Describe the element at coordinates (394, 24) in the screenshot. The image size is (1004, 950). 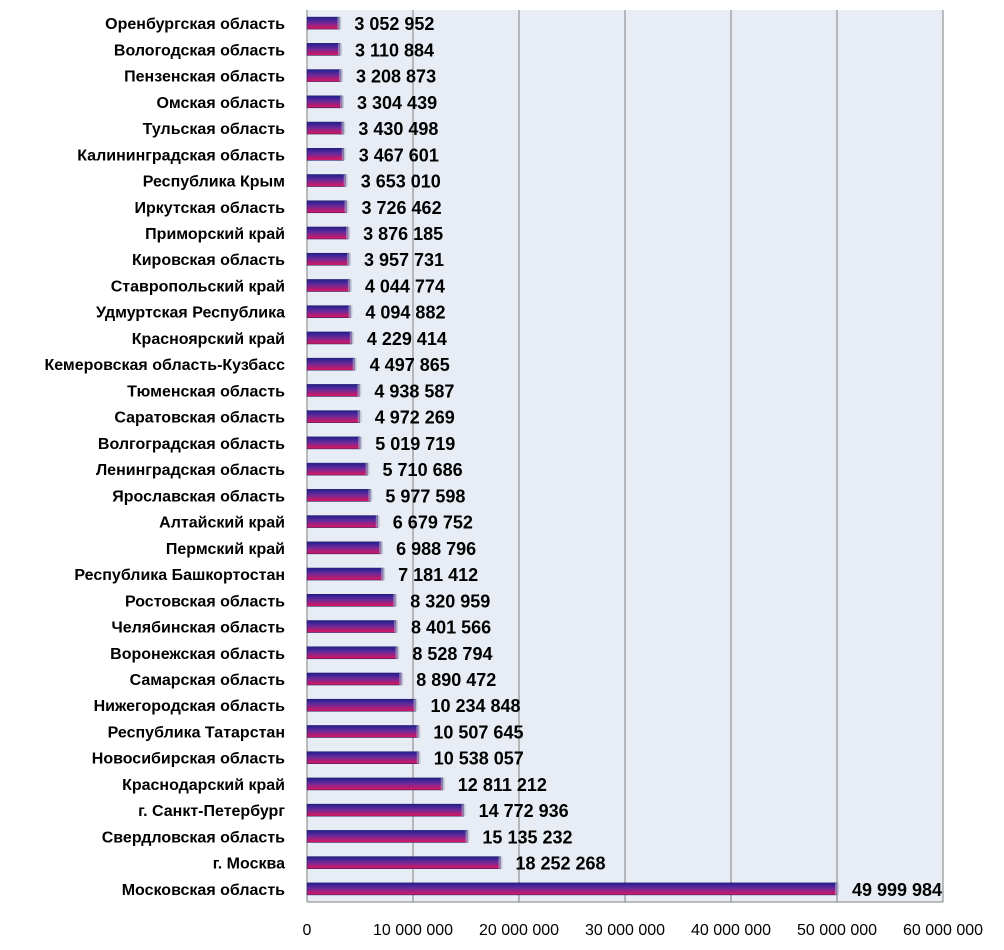
I see `data-label: 3 052 952` at that location.